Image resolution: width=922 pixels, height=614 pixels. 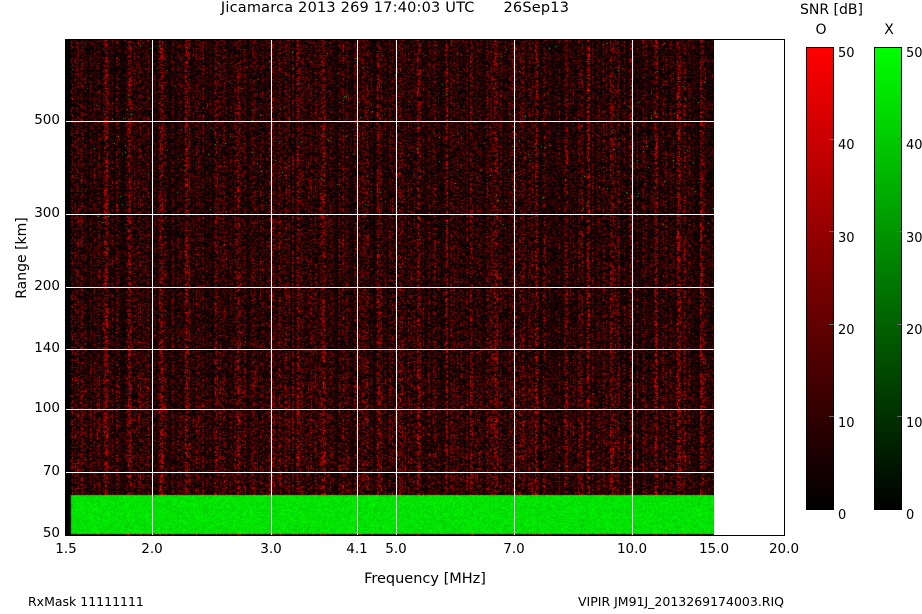 What do you see at coordinates (888, 278) in the screenshot?
I see `colorbar-x-gradient` at bounding box center [888, 278].